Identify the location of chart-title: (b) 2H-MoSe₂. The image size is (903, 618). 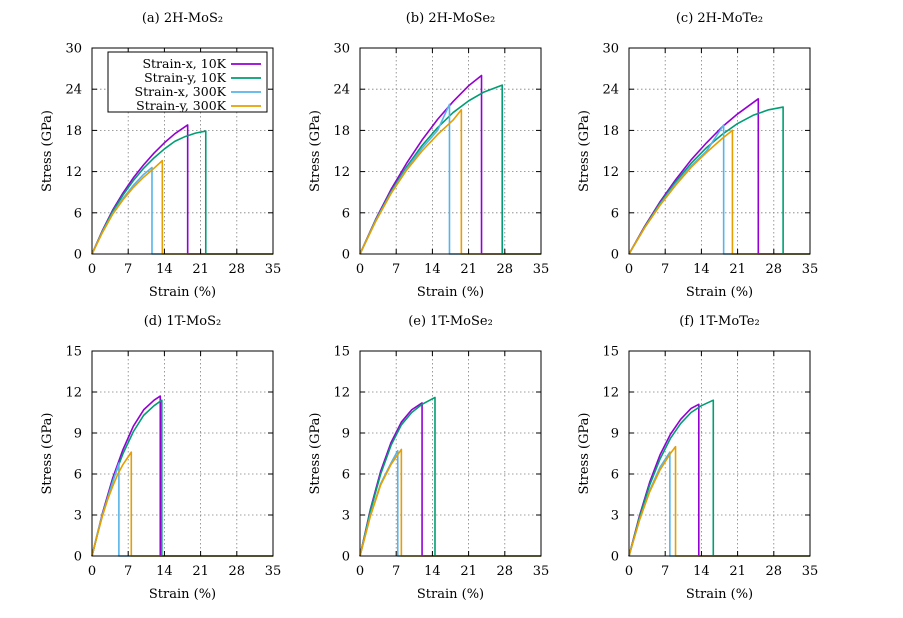
(451, 18).